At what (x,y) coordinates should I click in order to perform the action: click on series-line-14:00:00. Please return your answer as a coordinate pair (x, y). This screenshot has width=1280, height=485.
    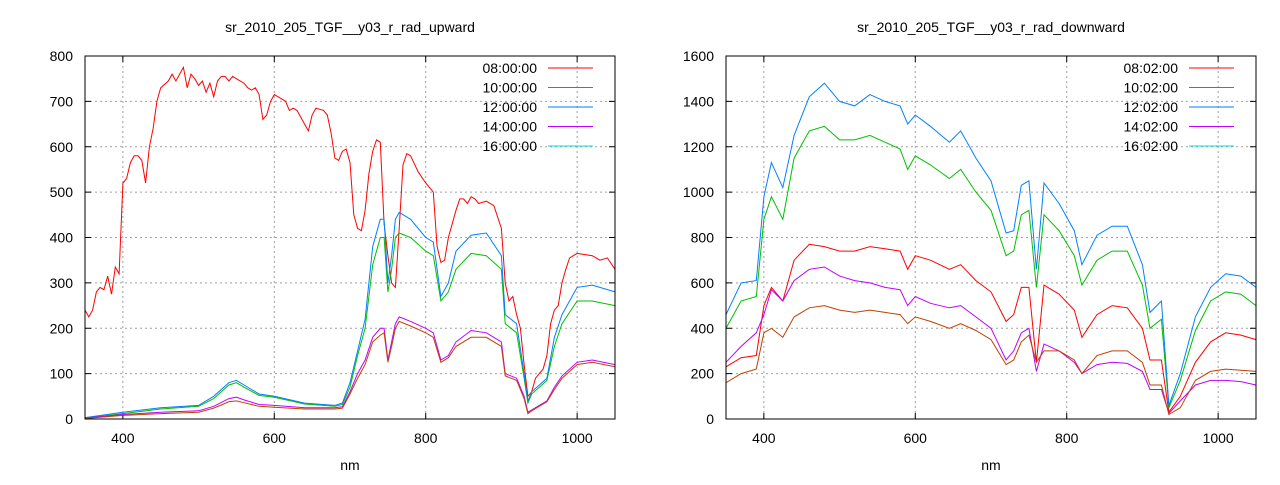
    Looking at the image, I should click on (350, 367).